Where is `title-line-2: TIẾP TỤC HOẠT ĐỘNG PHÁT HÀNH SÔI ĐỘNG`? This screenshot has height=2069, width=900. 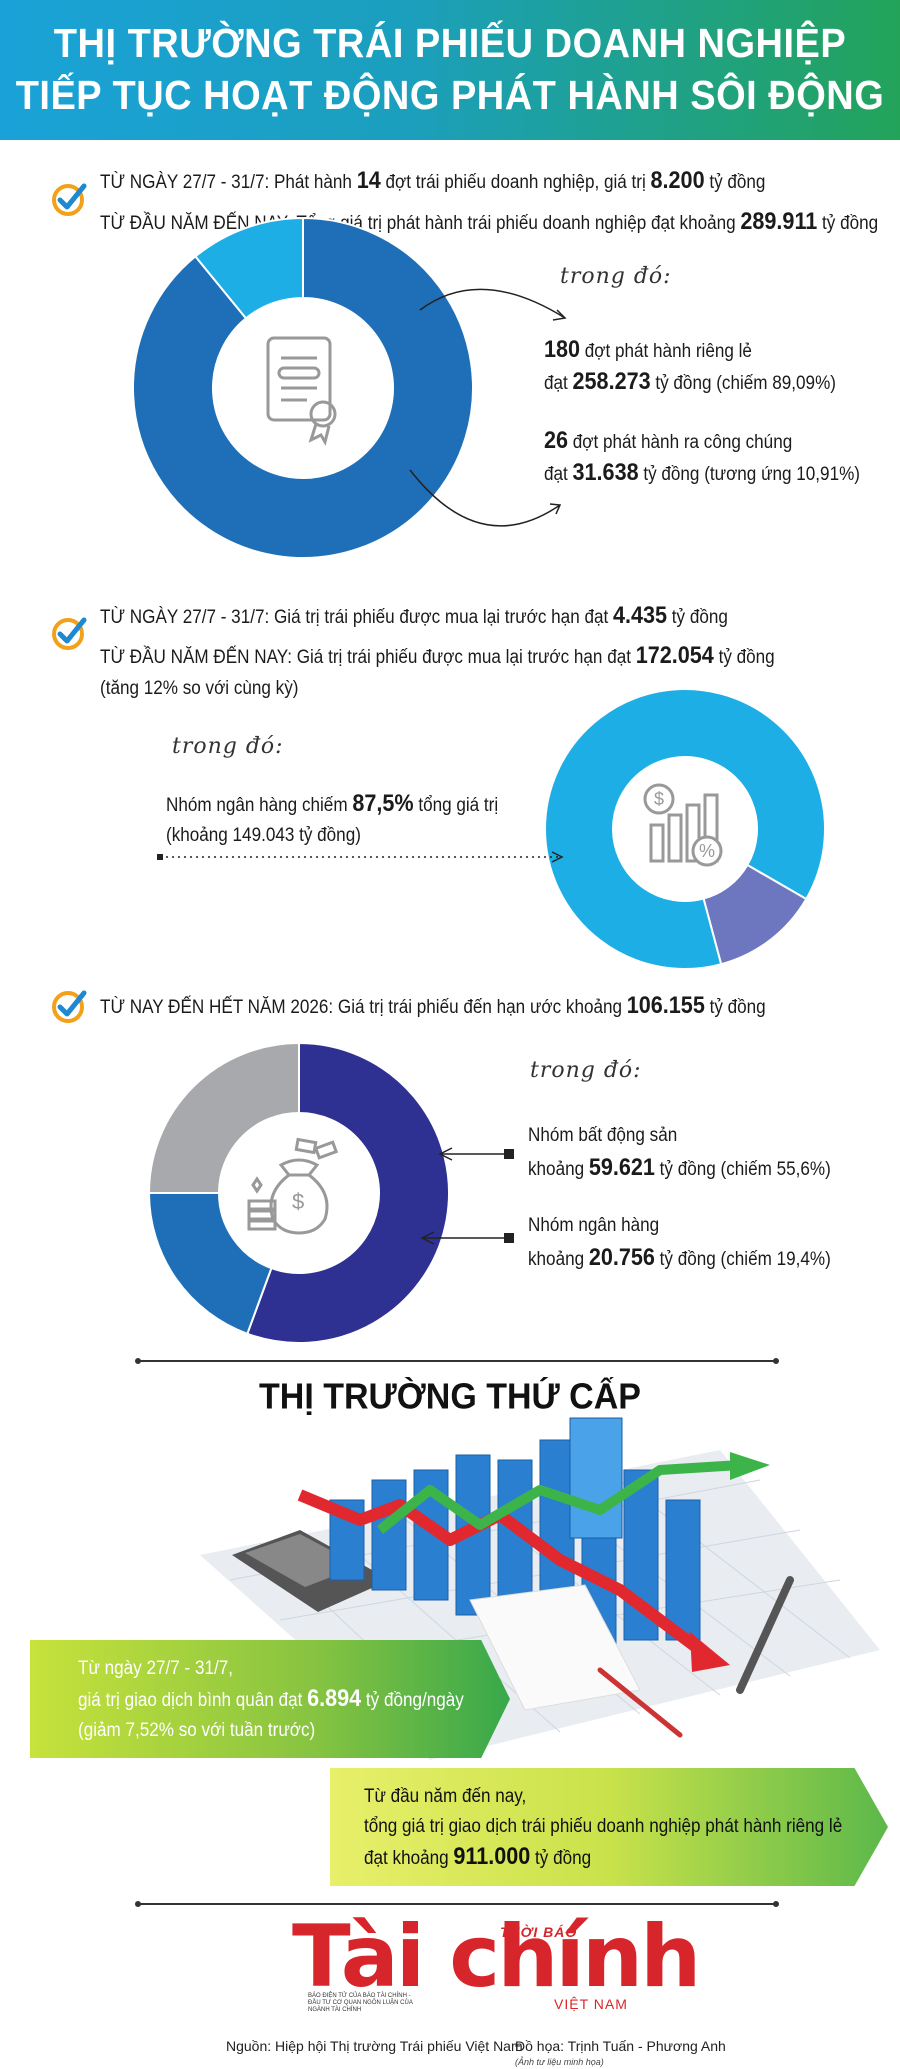 title-line-2: TIẾP TỤC HOẠT ĐỘNG PHÁT HÀNH SÔI ĐỘNG is located at coordinates (450, 96).